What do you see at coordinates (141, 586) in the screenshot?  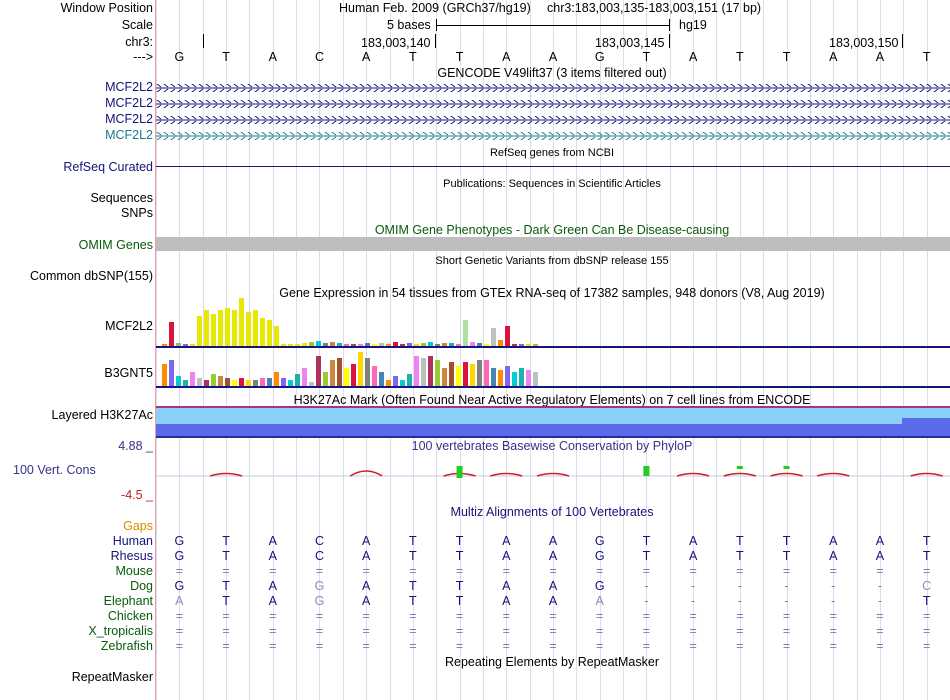 I see `species-label: Dog` at bounding box center [141, 586].